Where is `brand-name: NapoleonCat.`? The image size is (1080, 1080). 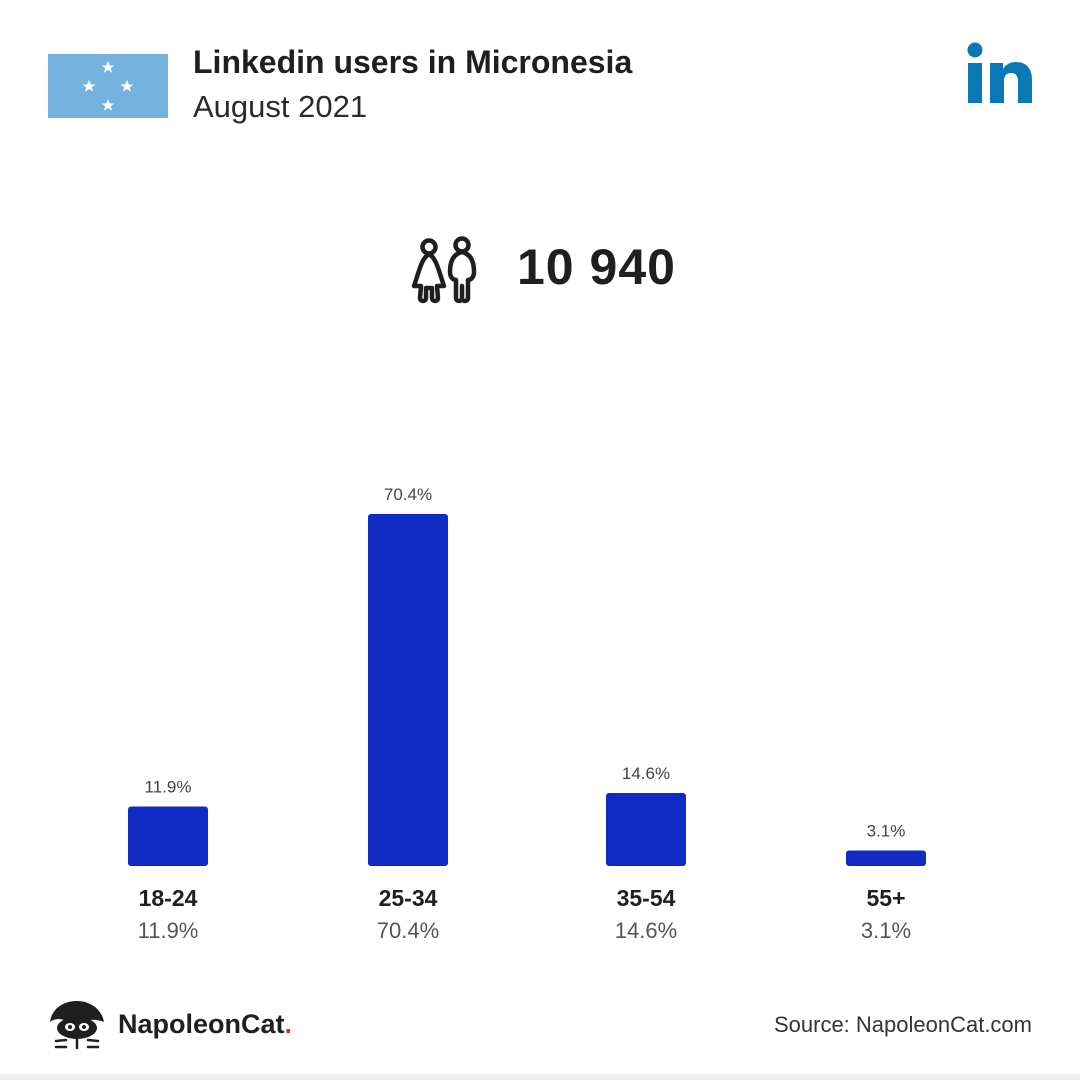 brand-name: NapoleonCat. is located at coordinates (205, 1024).